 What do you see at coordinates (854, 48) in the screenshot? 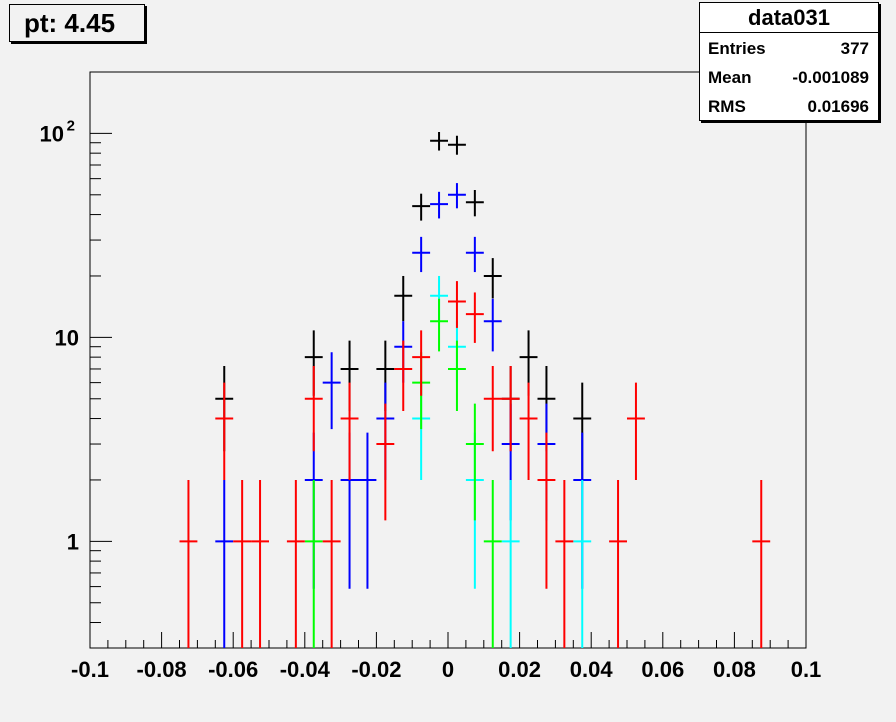
I see `stats-value: 377` at bounding box center [854, 48].